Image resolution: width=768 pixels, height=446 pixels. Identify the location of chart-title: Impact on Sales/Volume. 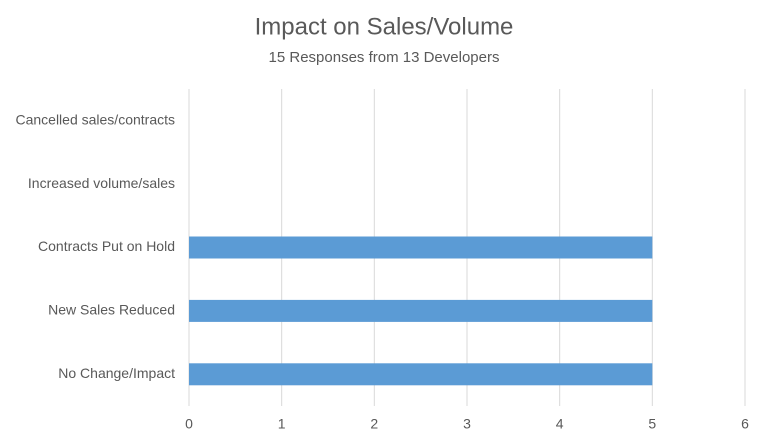
(384, 26).